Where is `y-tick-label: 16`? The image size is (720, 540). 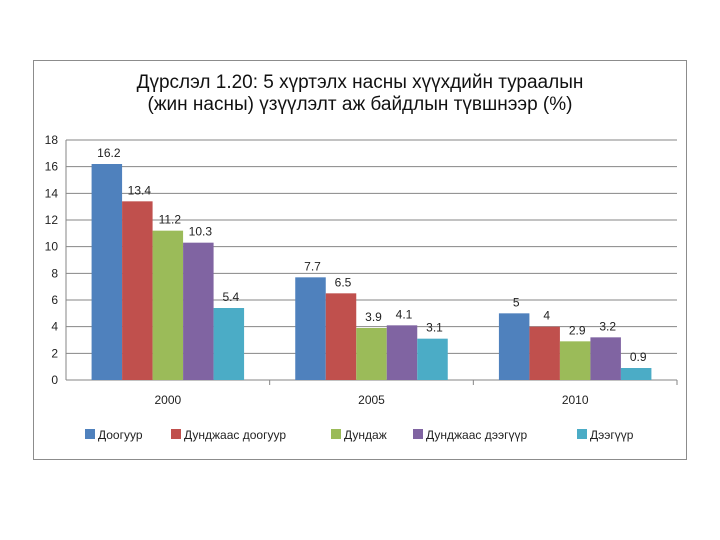
y-tick-label: 16 is located at coordinates (52, 167).